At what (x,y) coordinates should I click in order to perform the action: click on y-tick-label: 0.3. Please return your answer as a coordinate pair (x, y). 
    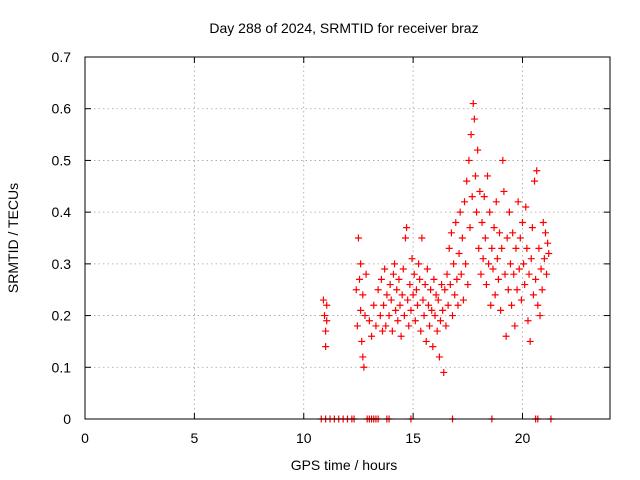
    Looking at the image, I should click on (62, 264).